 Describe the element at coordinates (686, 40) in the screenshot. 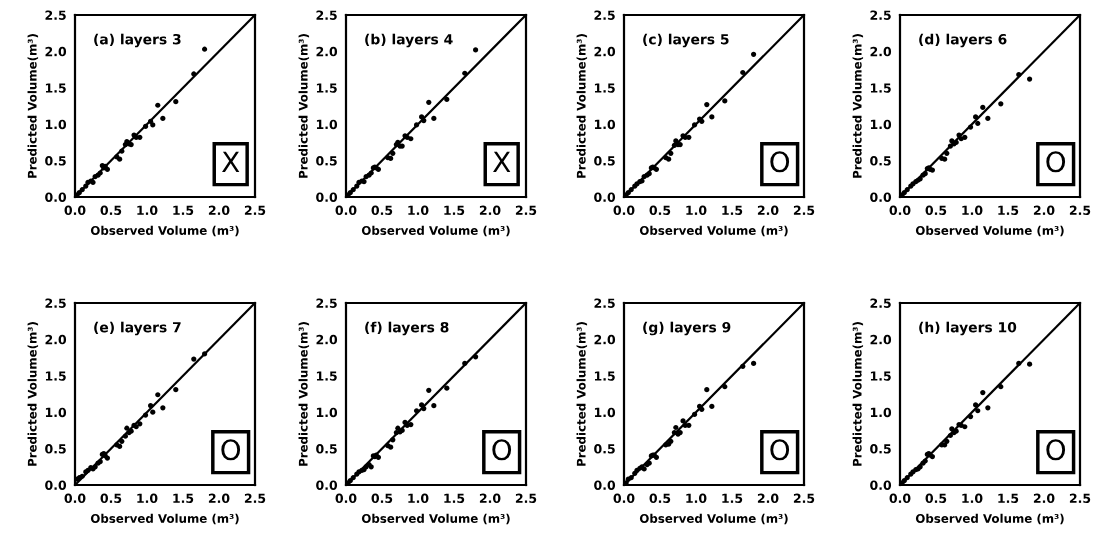

I see `text: (c) layers 5` at that location.